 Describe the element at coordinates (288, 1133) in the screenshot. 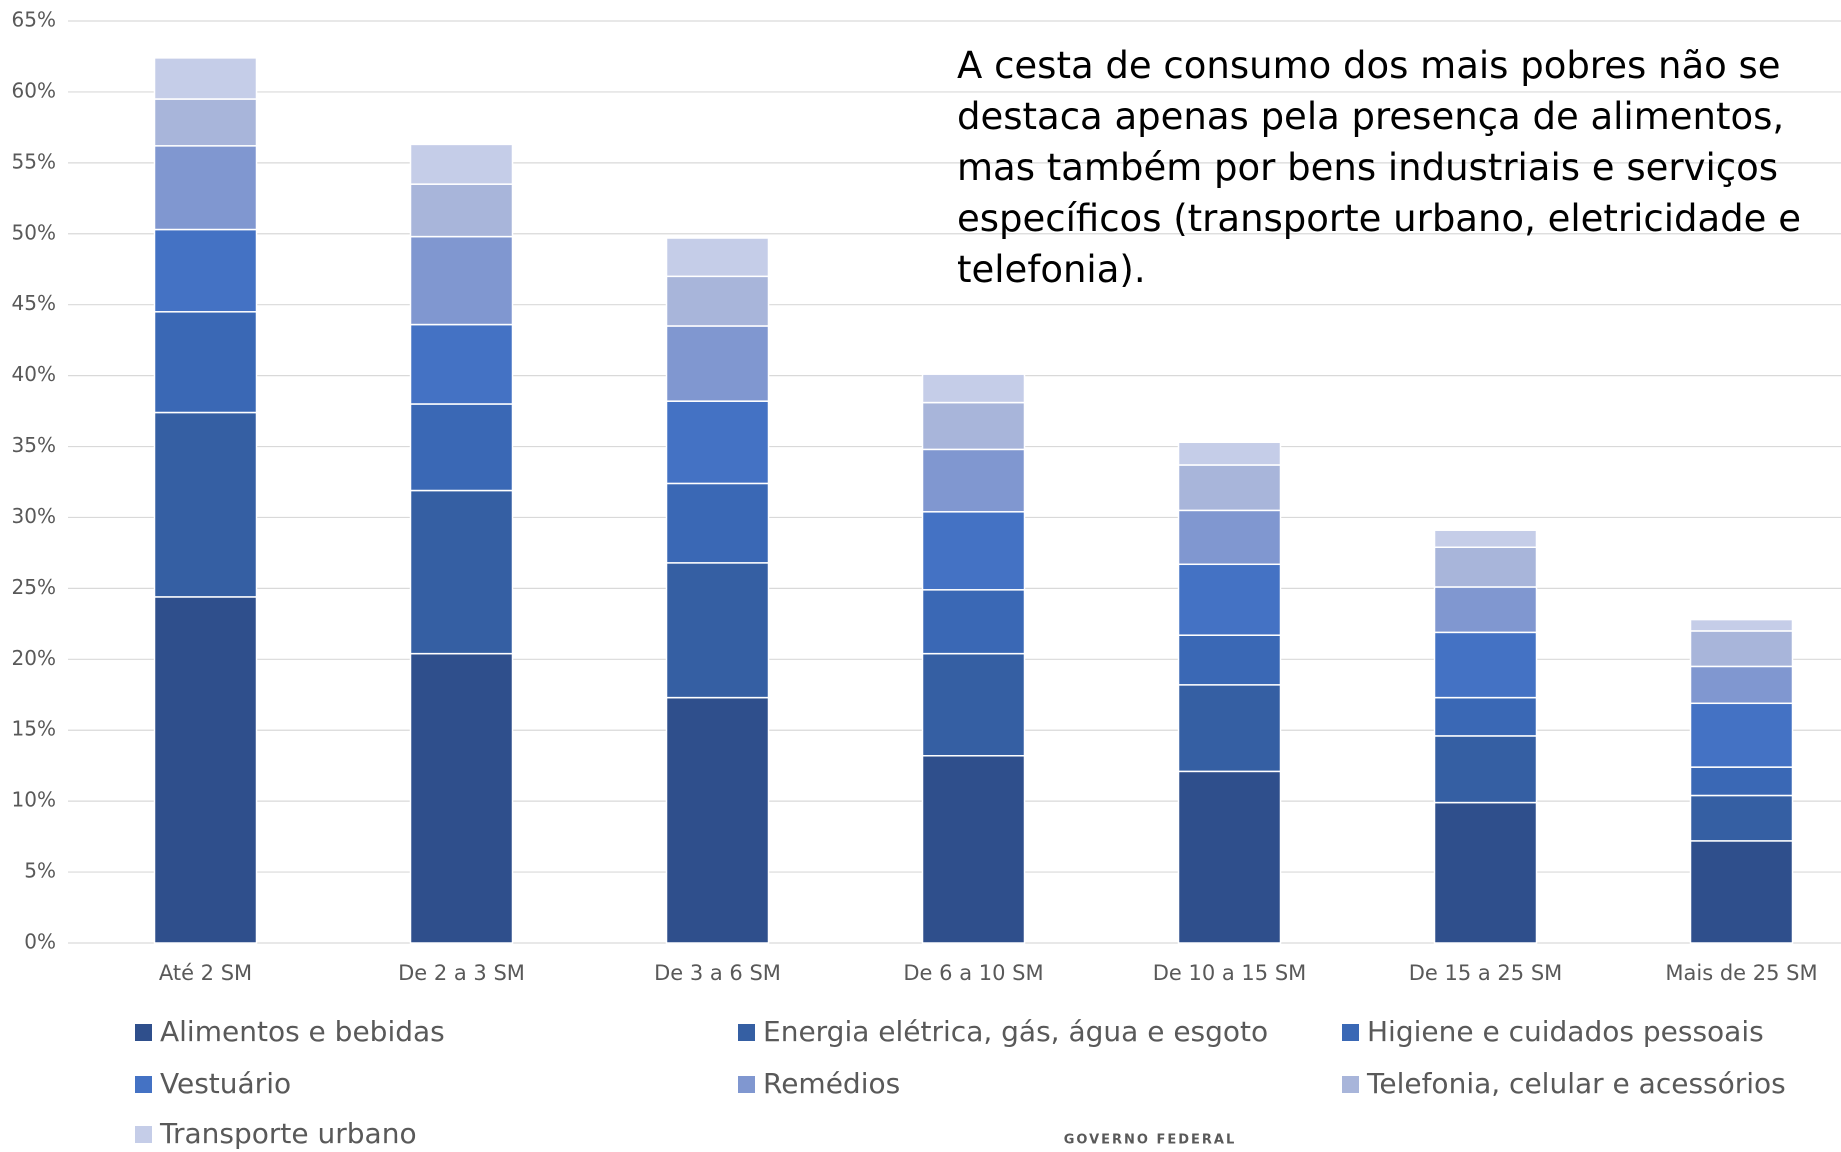

I see `legend-label: Transporte urbano` at that location.